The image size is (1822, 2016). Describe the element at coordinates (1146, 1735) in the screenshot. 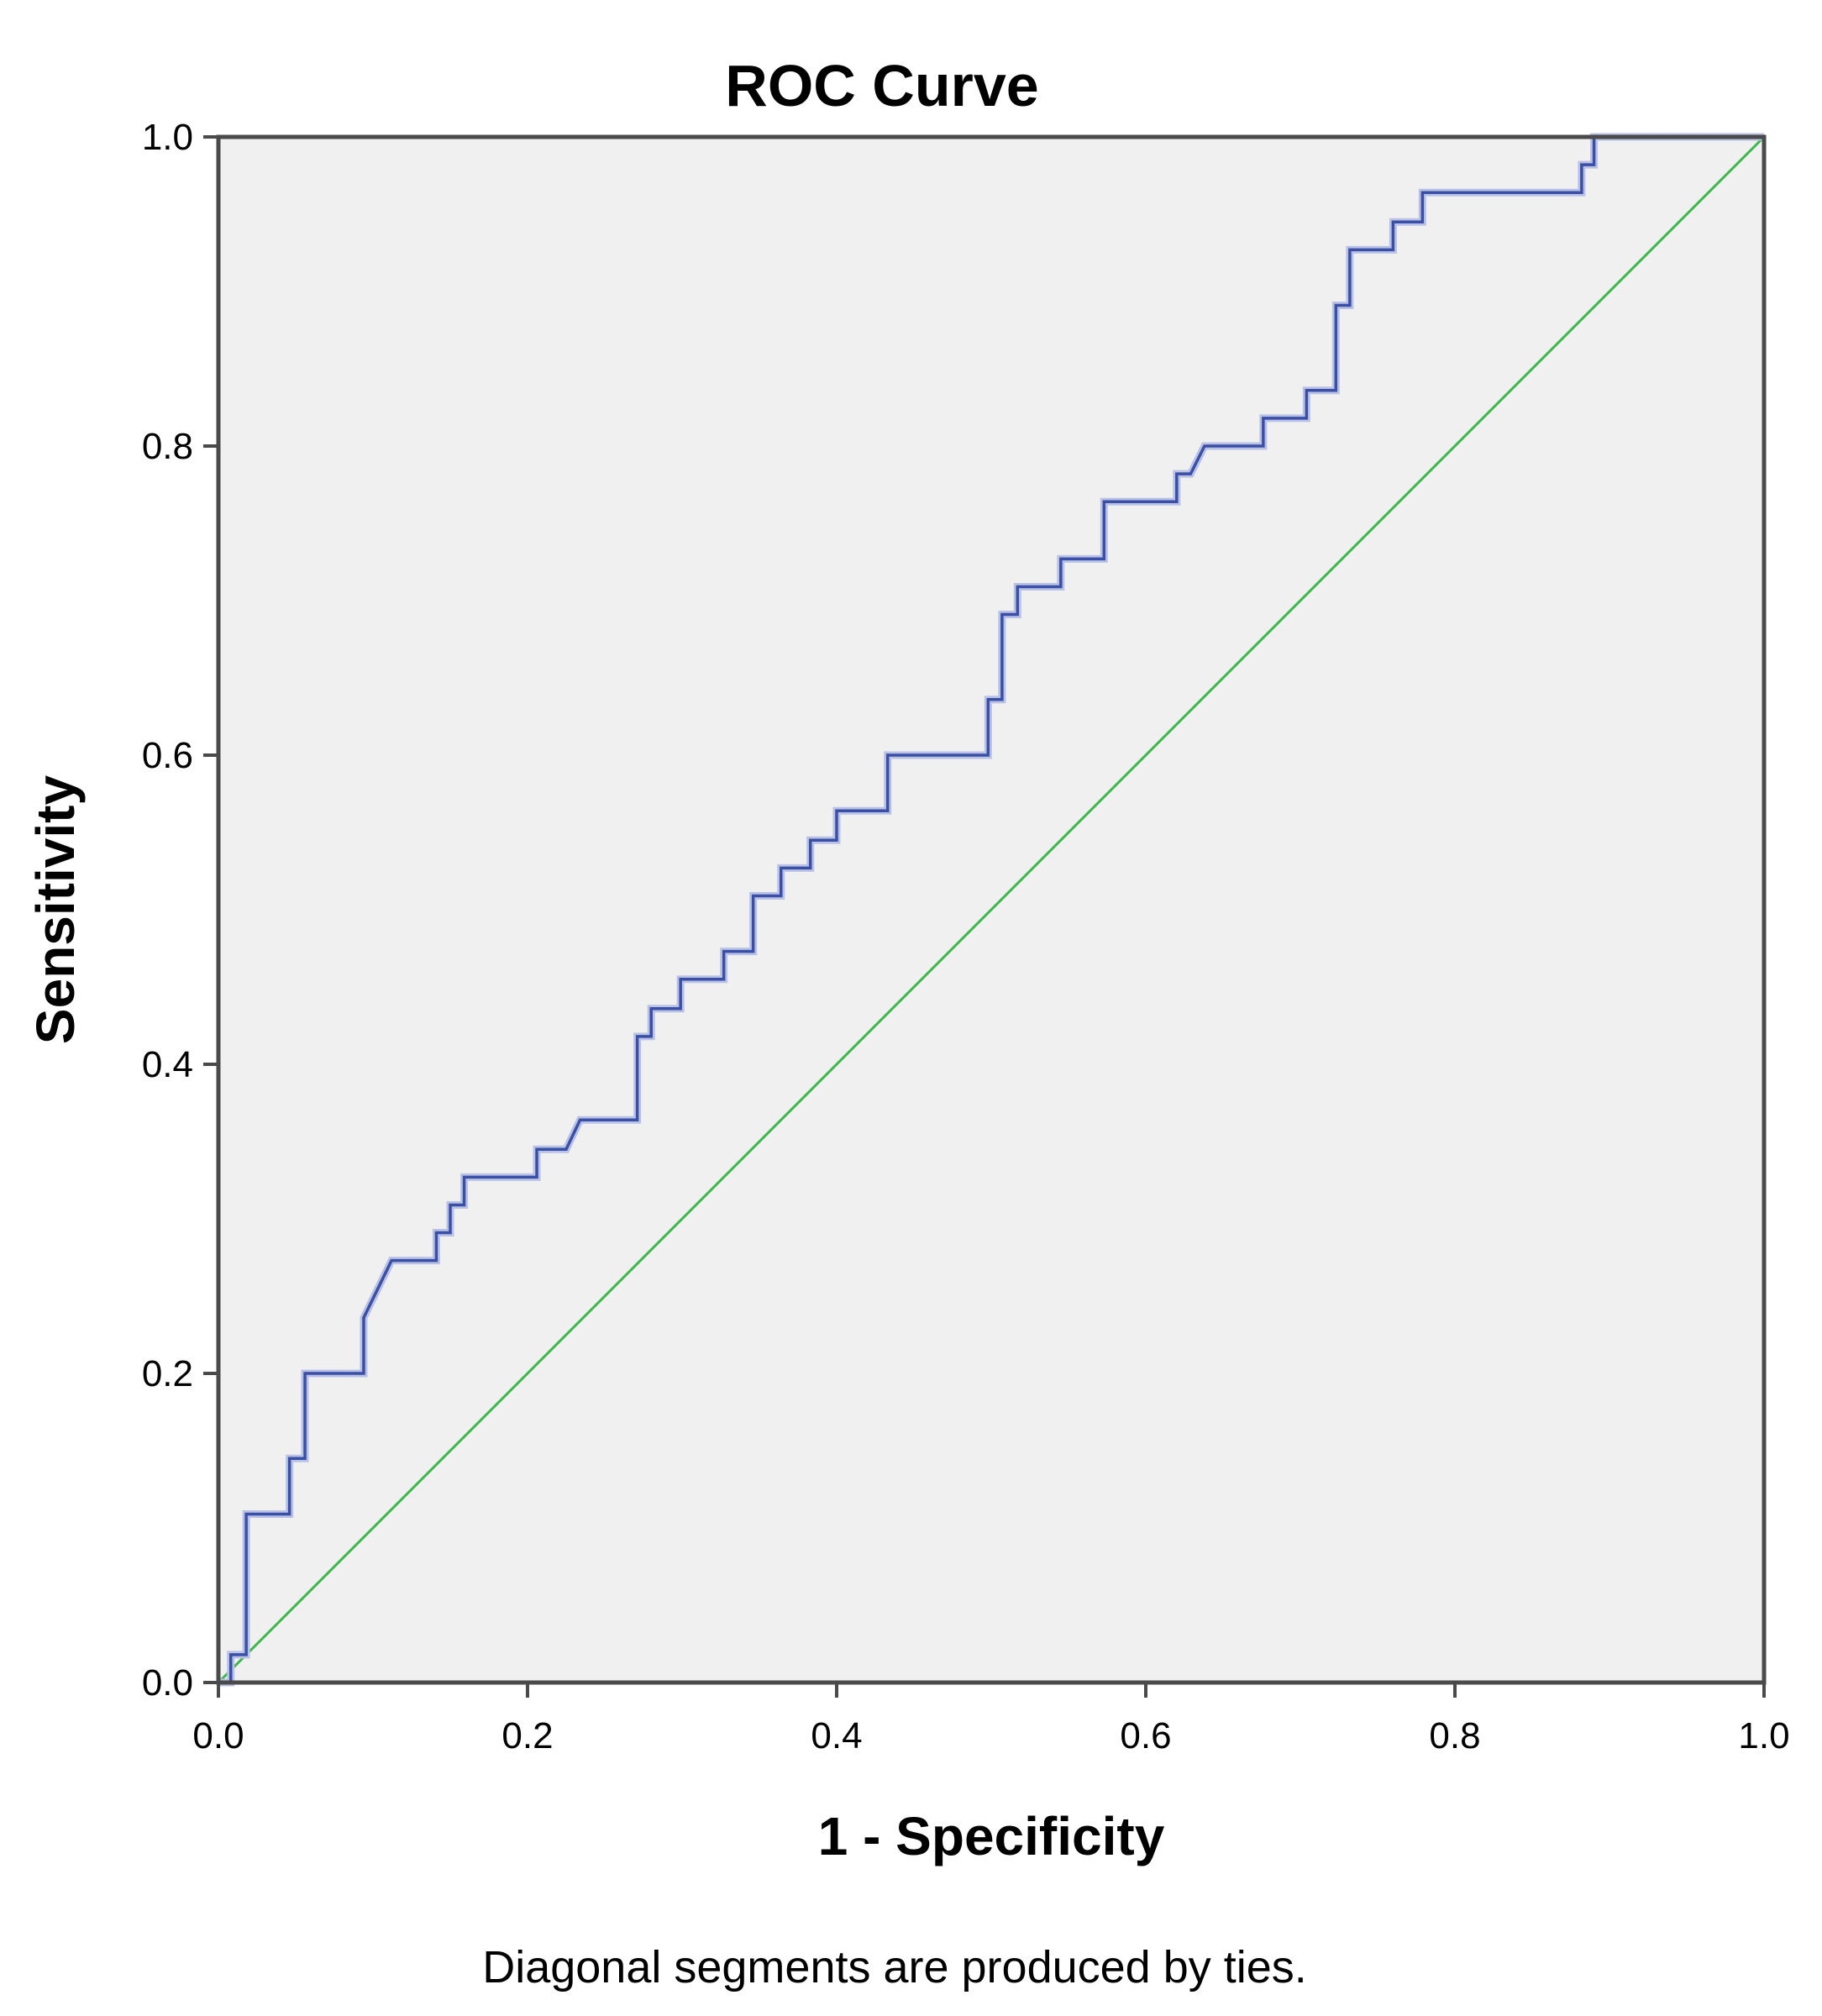

I see `x-tick-label: 0.6` at that location.